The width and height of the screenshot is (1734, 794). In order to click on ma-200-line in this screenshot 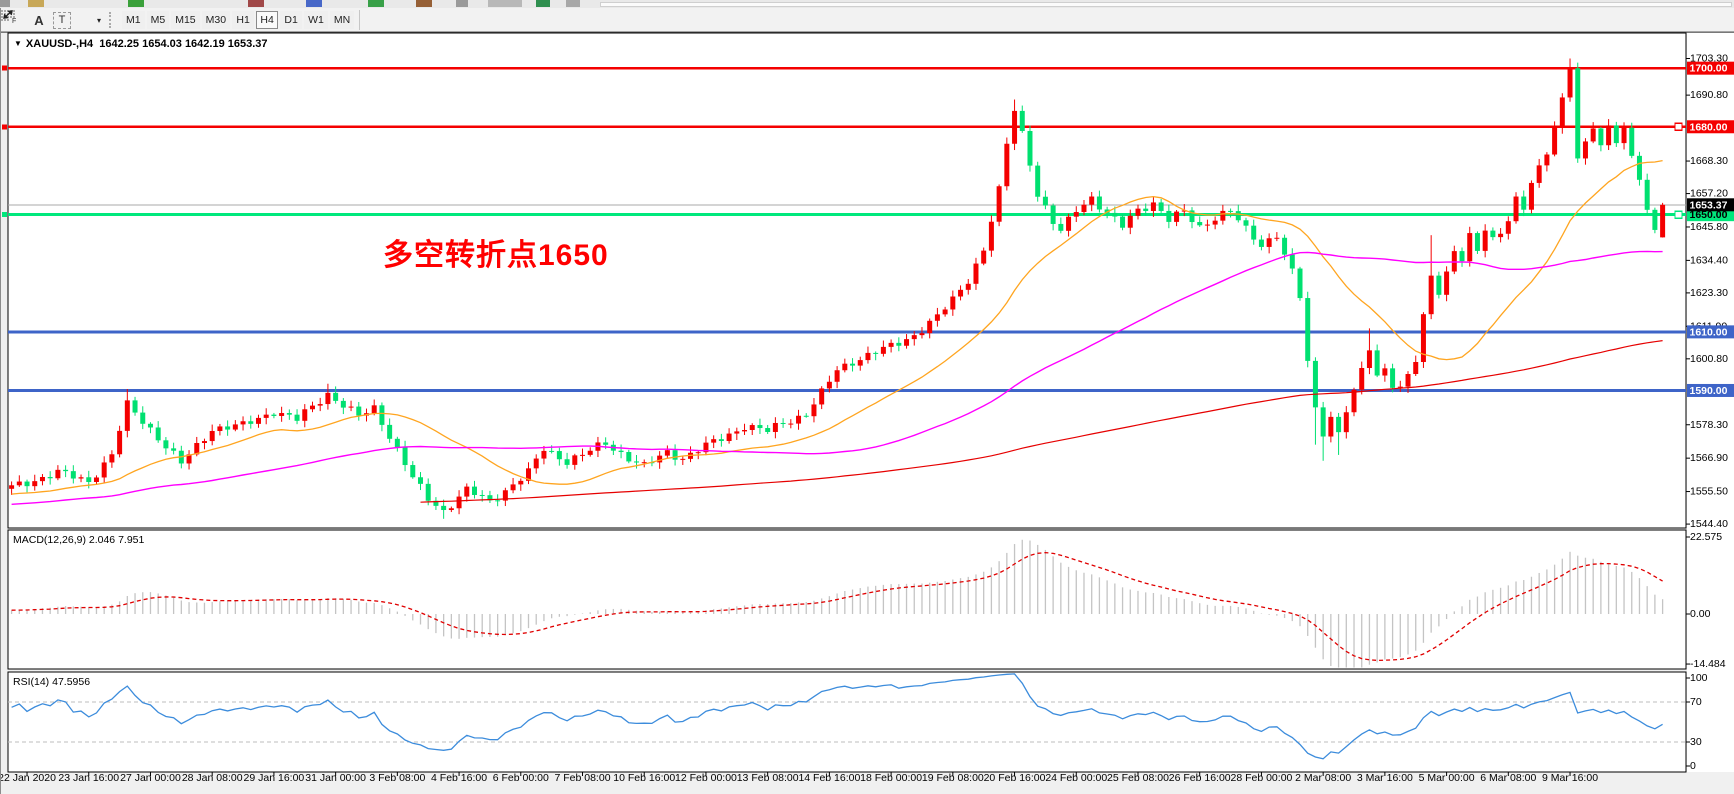, I will do `click(1041, 421)`.